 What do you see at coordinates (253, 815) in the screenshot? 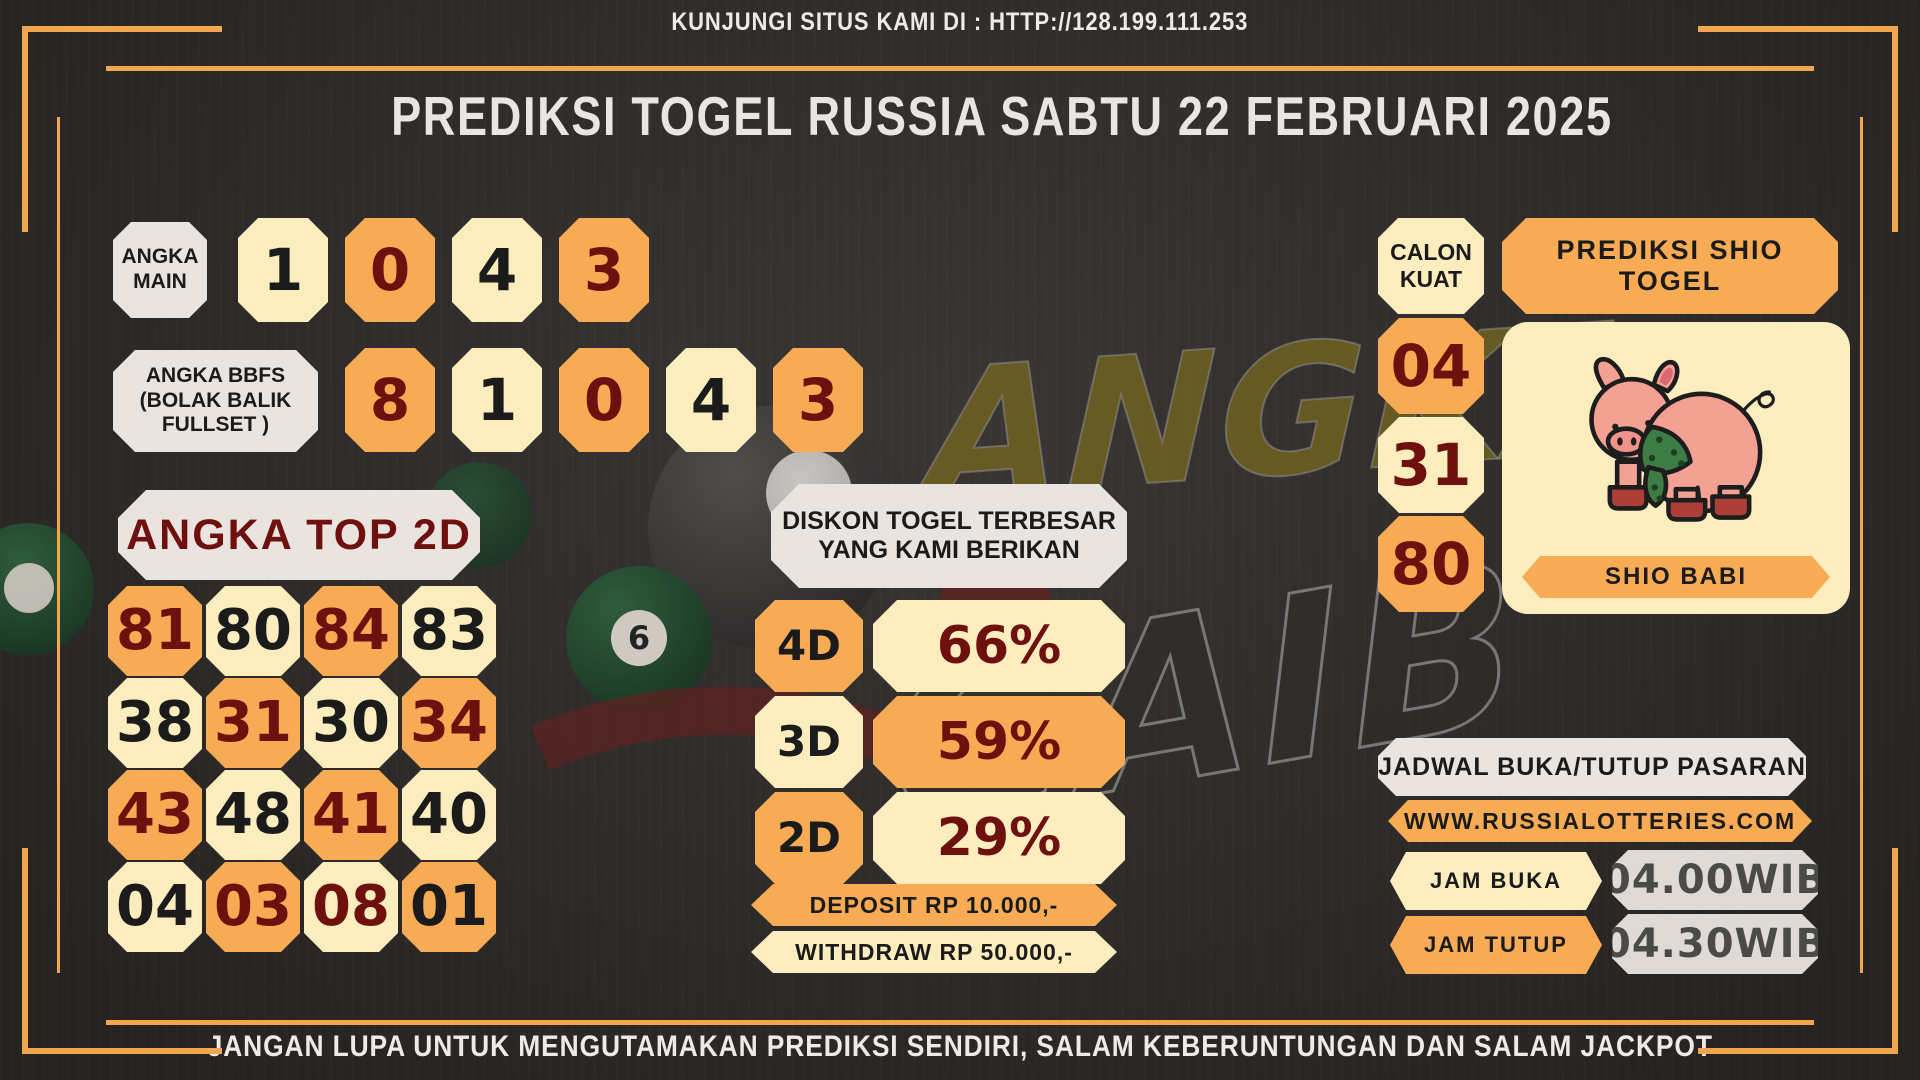
I see `top2d-cell: 48` at bounding box center [253, 815].